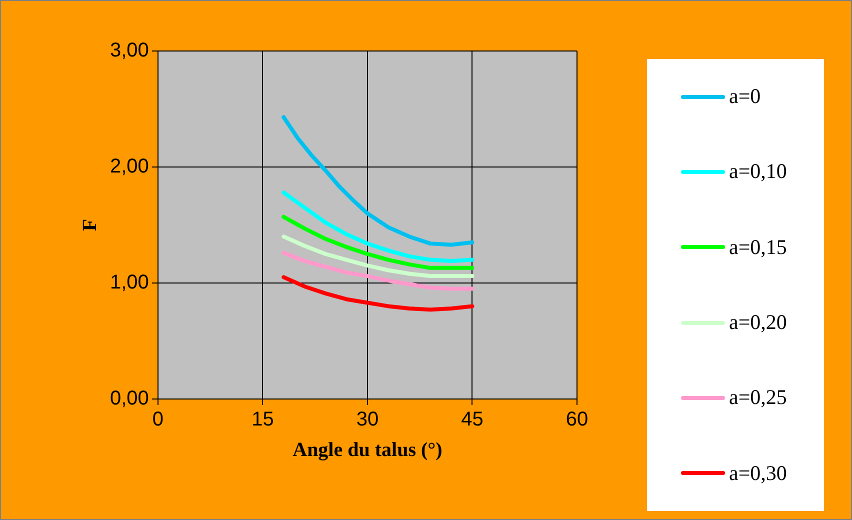  Describe the element at coordinates (263, 419) in the screenshot. I see `x-tick-label: 15` at that location.